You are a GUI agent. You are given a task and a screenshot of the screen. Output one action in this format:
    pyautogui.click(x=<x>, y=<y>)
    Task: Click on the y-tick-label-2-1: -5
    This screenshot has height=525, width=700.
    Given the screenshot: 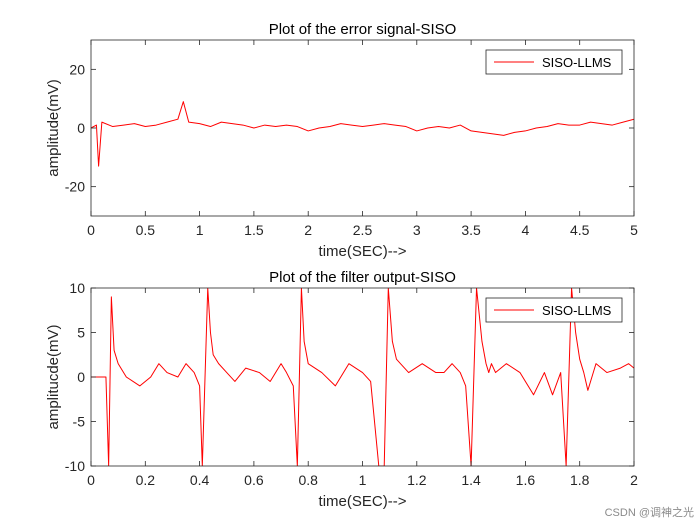 What is the action you would take?
    pyautogui.click(x=79, y=422)
    